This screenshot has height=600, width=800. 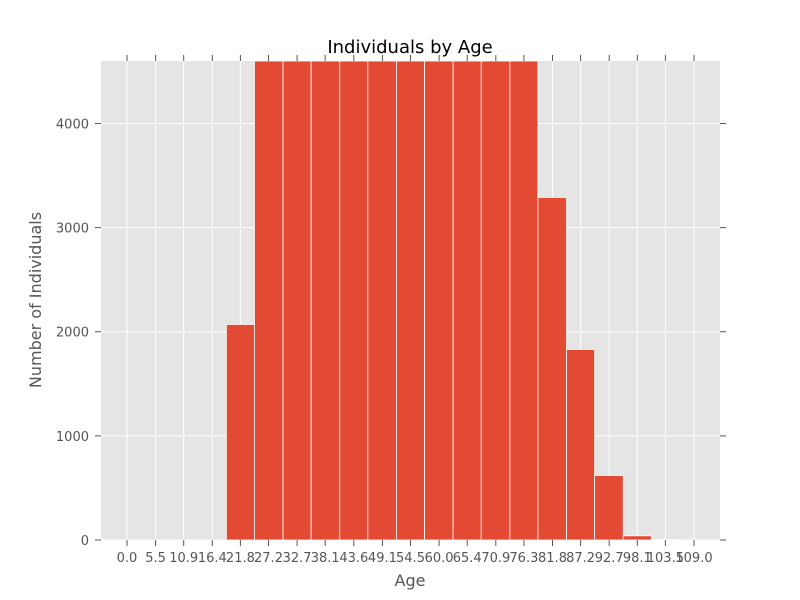 I want to click on x-tick-label: 21.8, so click(x=240, y=558).